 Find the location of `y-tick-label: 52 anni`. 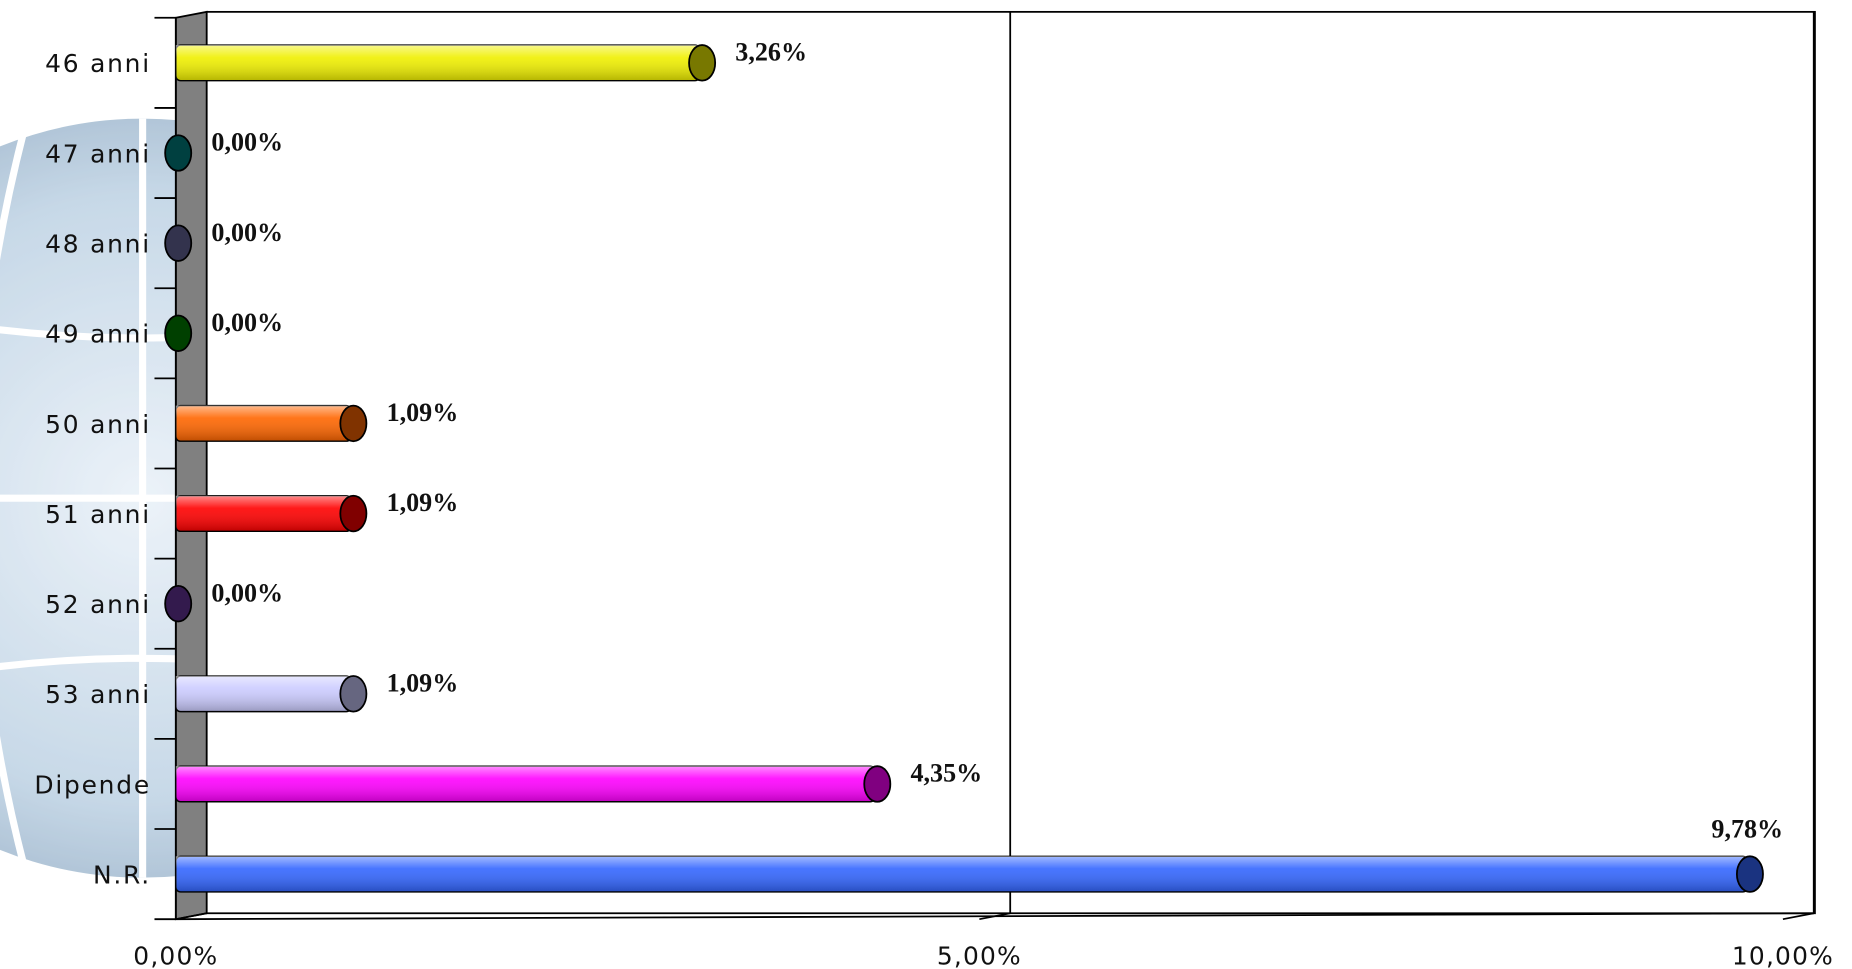

y-tick-label: 52 anni is located at coordinates (98, 604).